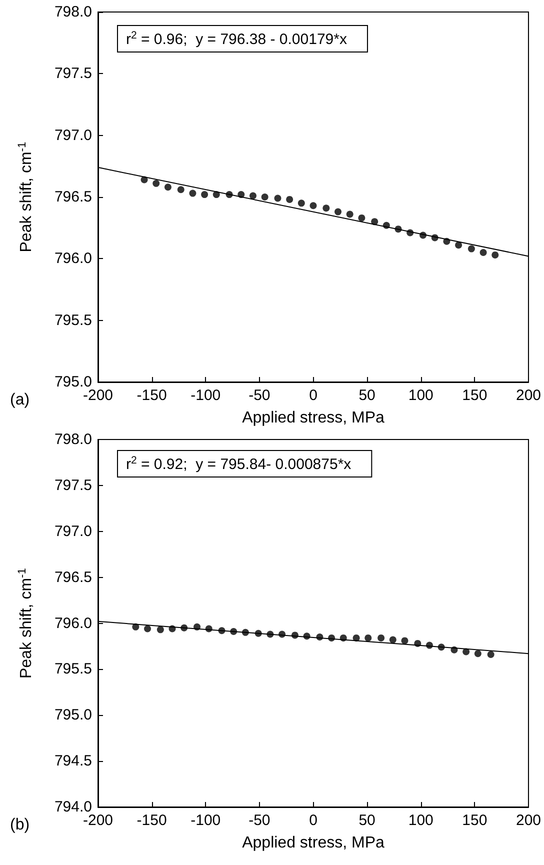  I want to click on text: (a), so click(20, 400).